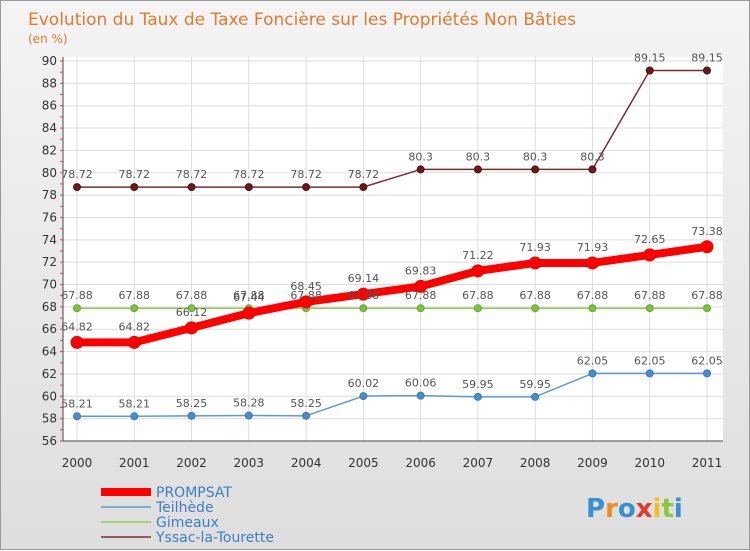  Describe the element at coordinates (192, 312) in the screenshot. I see `data-label: 66.12` at that location.